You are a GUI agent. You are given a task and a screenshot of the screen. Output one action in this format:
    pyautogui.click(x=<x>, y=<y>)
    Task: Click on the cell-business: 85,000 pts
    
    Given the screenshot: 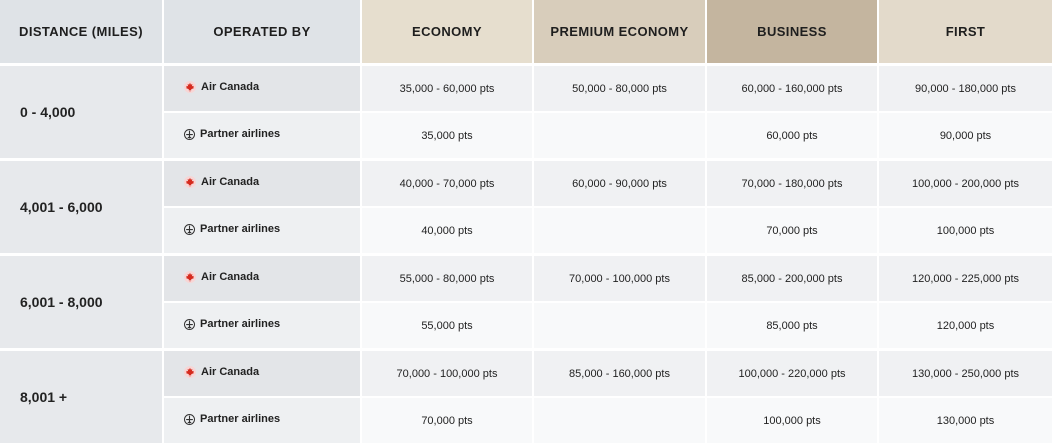 What is the action you would take?
    pyautogui.click(x=793, y=324)
    